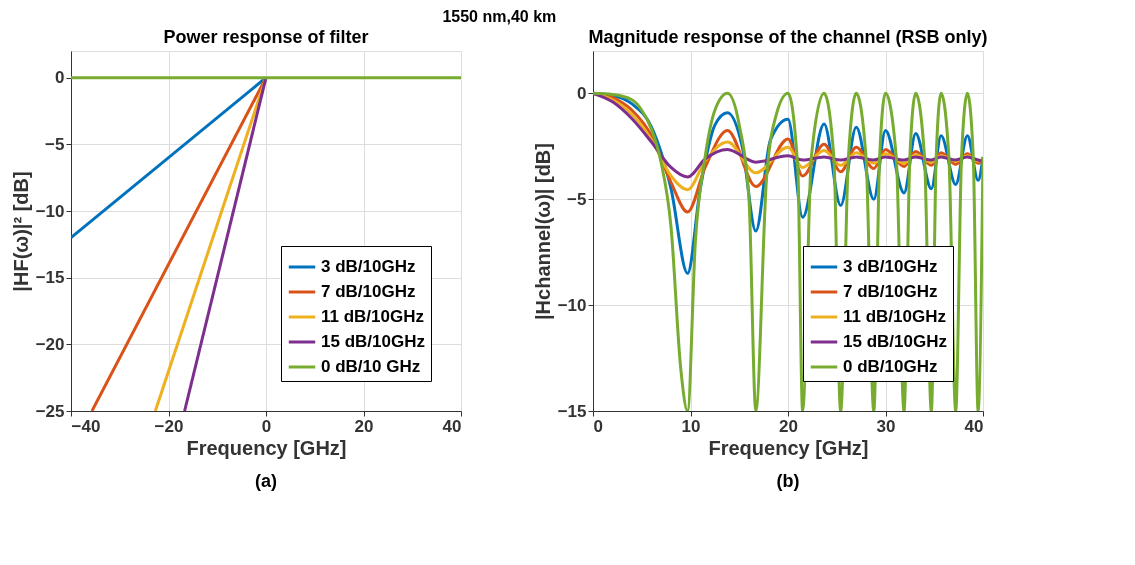 Image resolution: width=1135 pixels, height=565 pixels. What do you see at coordinates (266, 37) in the screenshot?
I see `chart-title: Power response of filter` at bounding box center [266, 37].